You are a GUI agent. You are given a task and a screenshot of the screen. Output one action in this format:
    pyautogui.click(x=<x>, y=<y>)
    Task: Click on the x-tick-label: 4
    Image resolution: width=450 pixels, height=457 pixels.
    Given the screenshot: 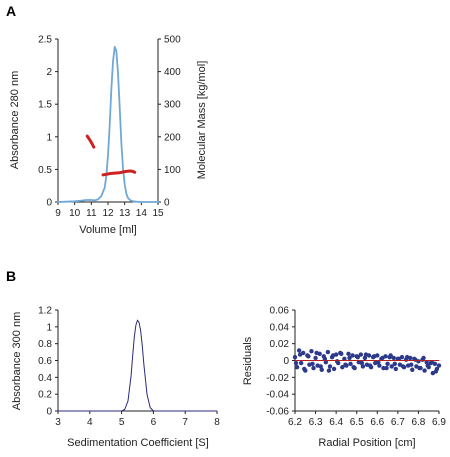 What is the action you would take?
    pyautogui.click(x=90, y=422)
    